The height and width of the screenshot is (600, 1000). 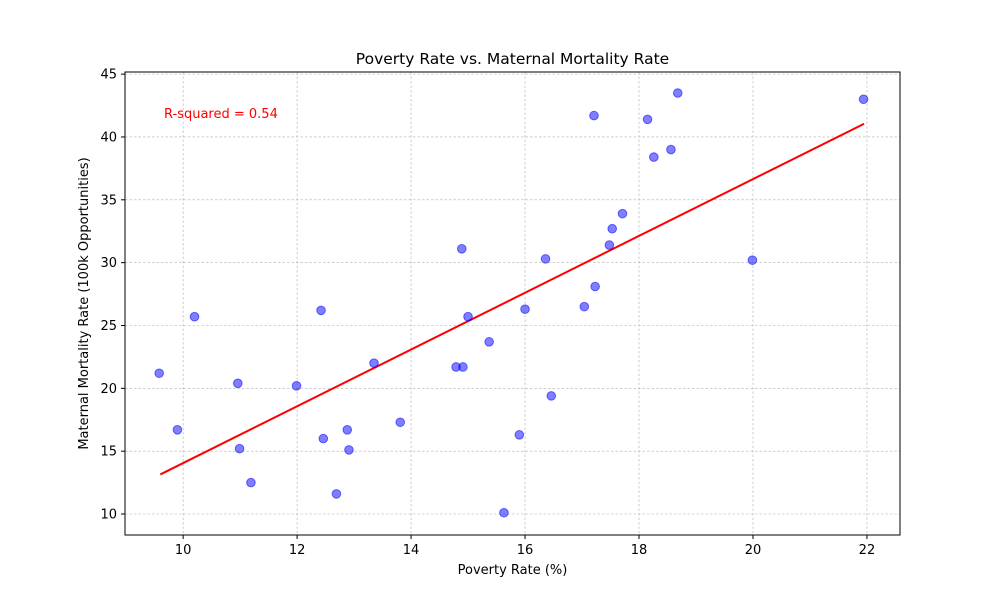 I want to click on x-ticks: 10 12 14 16 18 20 22, so click(x=525, y=546).